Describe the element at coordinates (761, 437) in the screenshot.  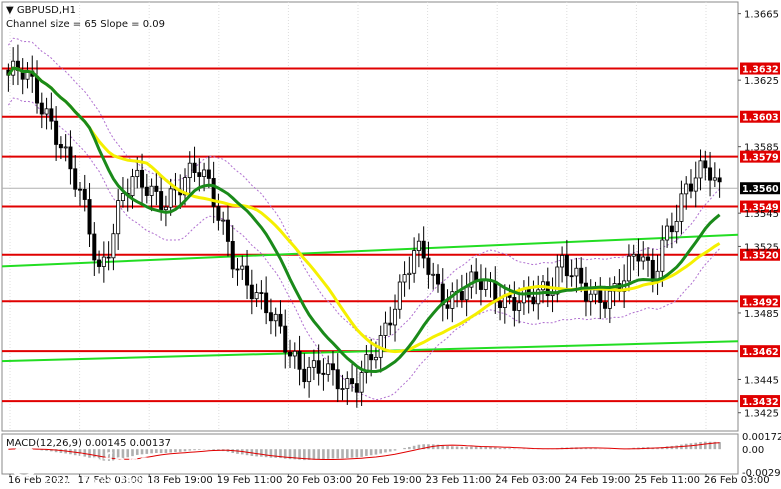
I see `macd-tick-label: 0.00172` at that location.